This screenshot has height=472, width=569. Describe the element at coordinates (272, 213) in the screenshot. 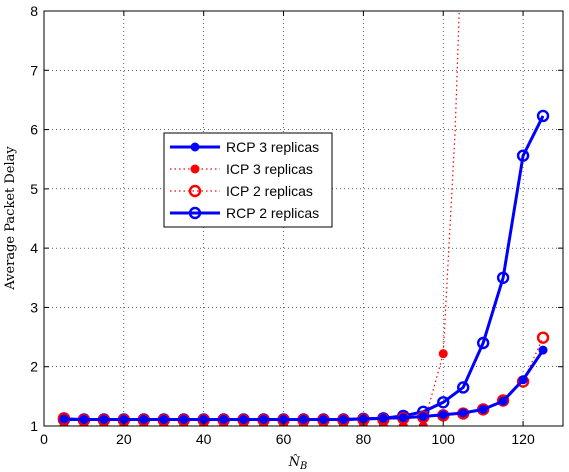

I see `legend-label: RCP 2 replicas` at that location.